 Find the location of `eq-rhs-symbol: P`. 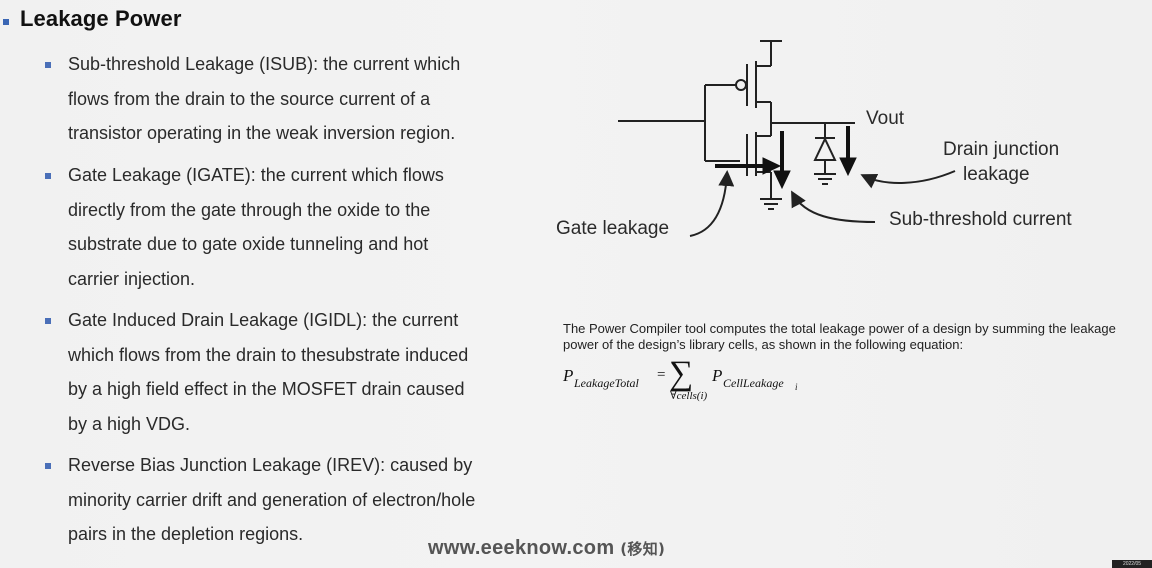

eq-rhs-symbol: P is located at coordinates (717, 375).